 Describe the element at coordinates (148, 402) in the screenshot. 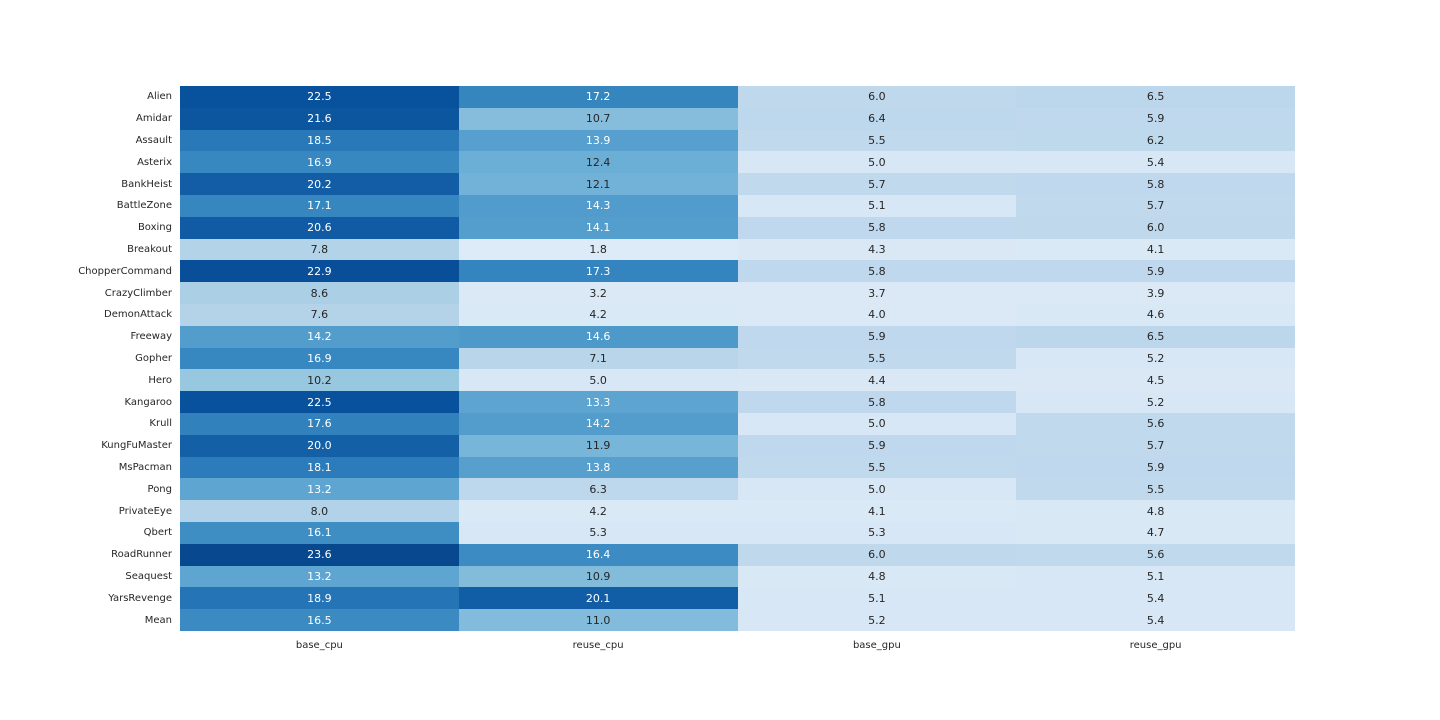

I see `row-label: Kangaroo` at that location.